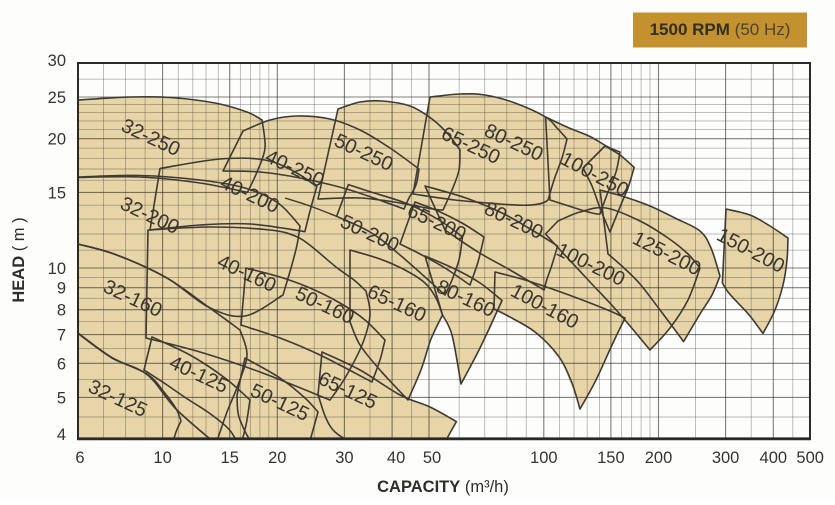 This screenshot has height=505, width=835. What do you see at coordinates (432, 458) in the screenshot?
I see `svg-text: 50` at bounding box center [432, 458].